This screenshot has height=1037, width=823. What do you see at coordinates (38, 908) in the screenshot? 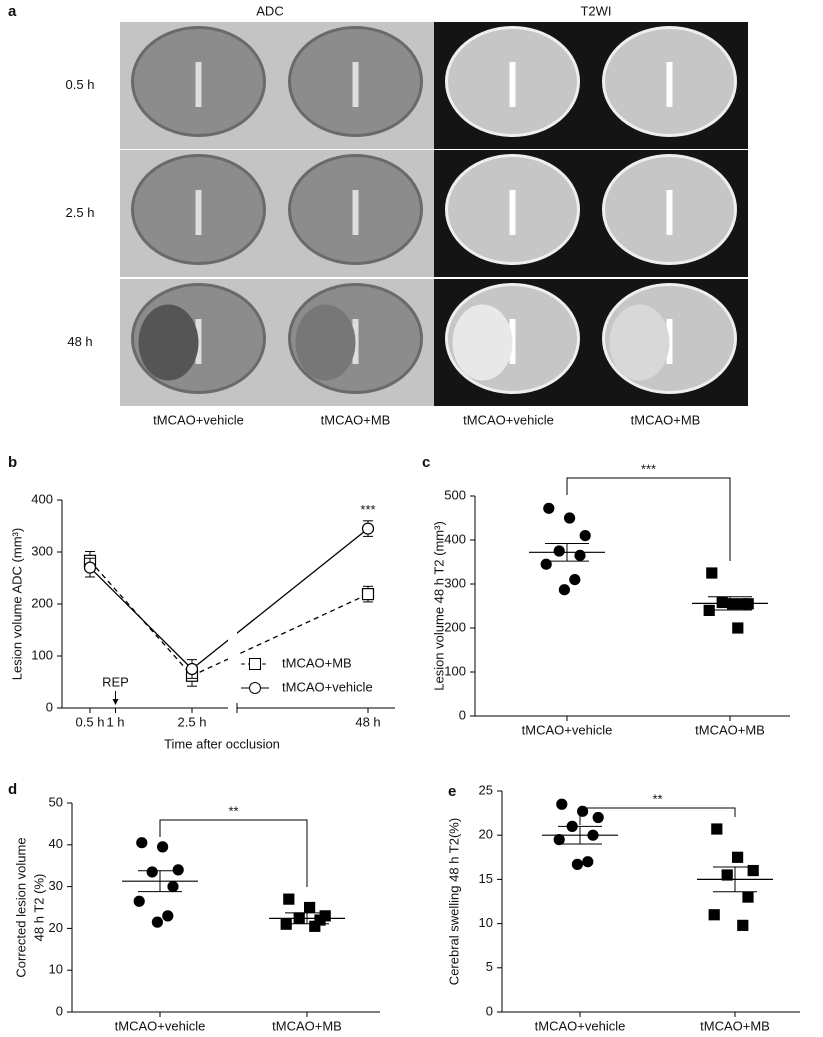
I see `y-axis-label: 48 h T2 (%)` at bounding box center [38, 908].